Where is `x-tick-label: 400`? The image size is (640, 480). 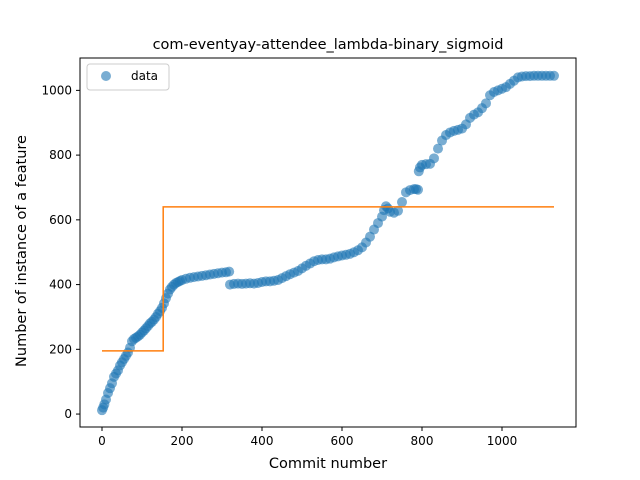 x-tick-label: 400 is located at coordinates (262, 441).